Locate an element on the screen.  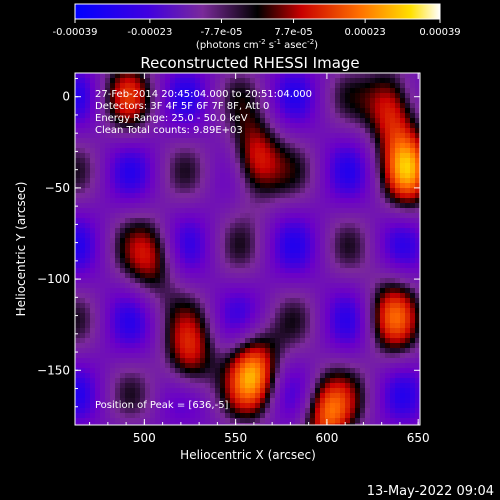
peak-position-label: Position of Peak = [636,-5] is located at coordinates (162, 405).